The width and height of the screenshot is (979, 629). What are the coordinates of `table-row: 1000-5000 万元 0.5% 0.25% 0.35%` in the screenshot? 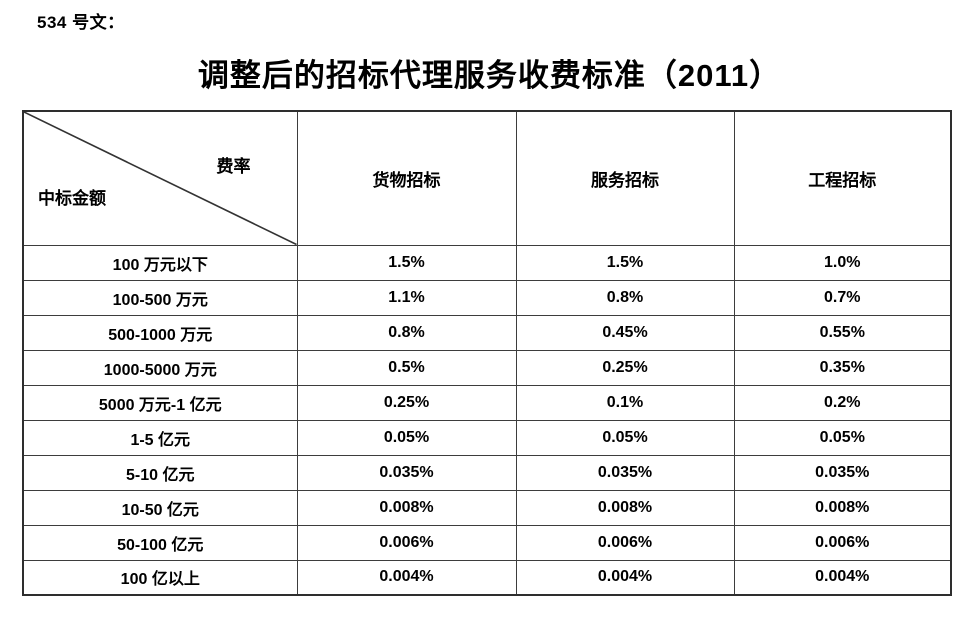 It's located at (487, 367).